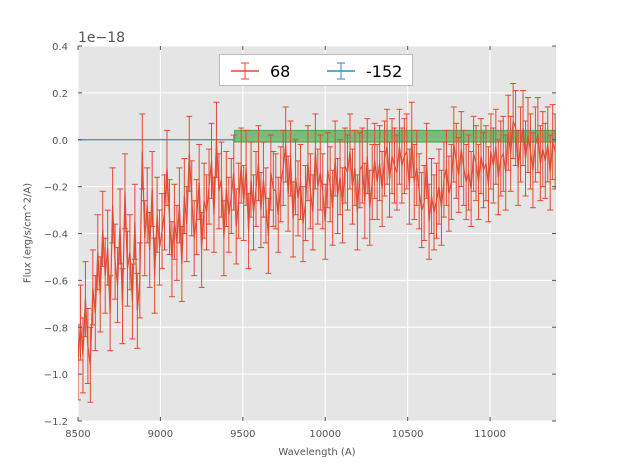  I want to click on band-region, so click(395, 136).